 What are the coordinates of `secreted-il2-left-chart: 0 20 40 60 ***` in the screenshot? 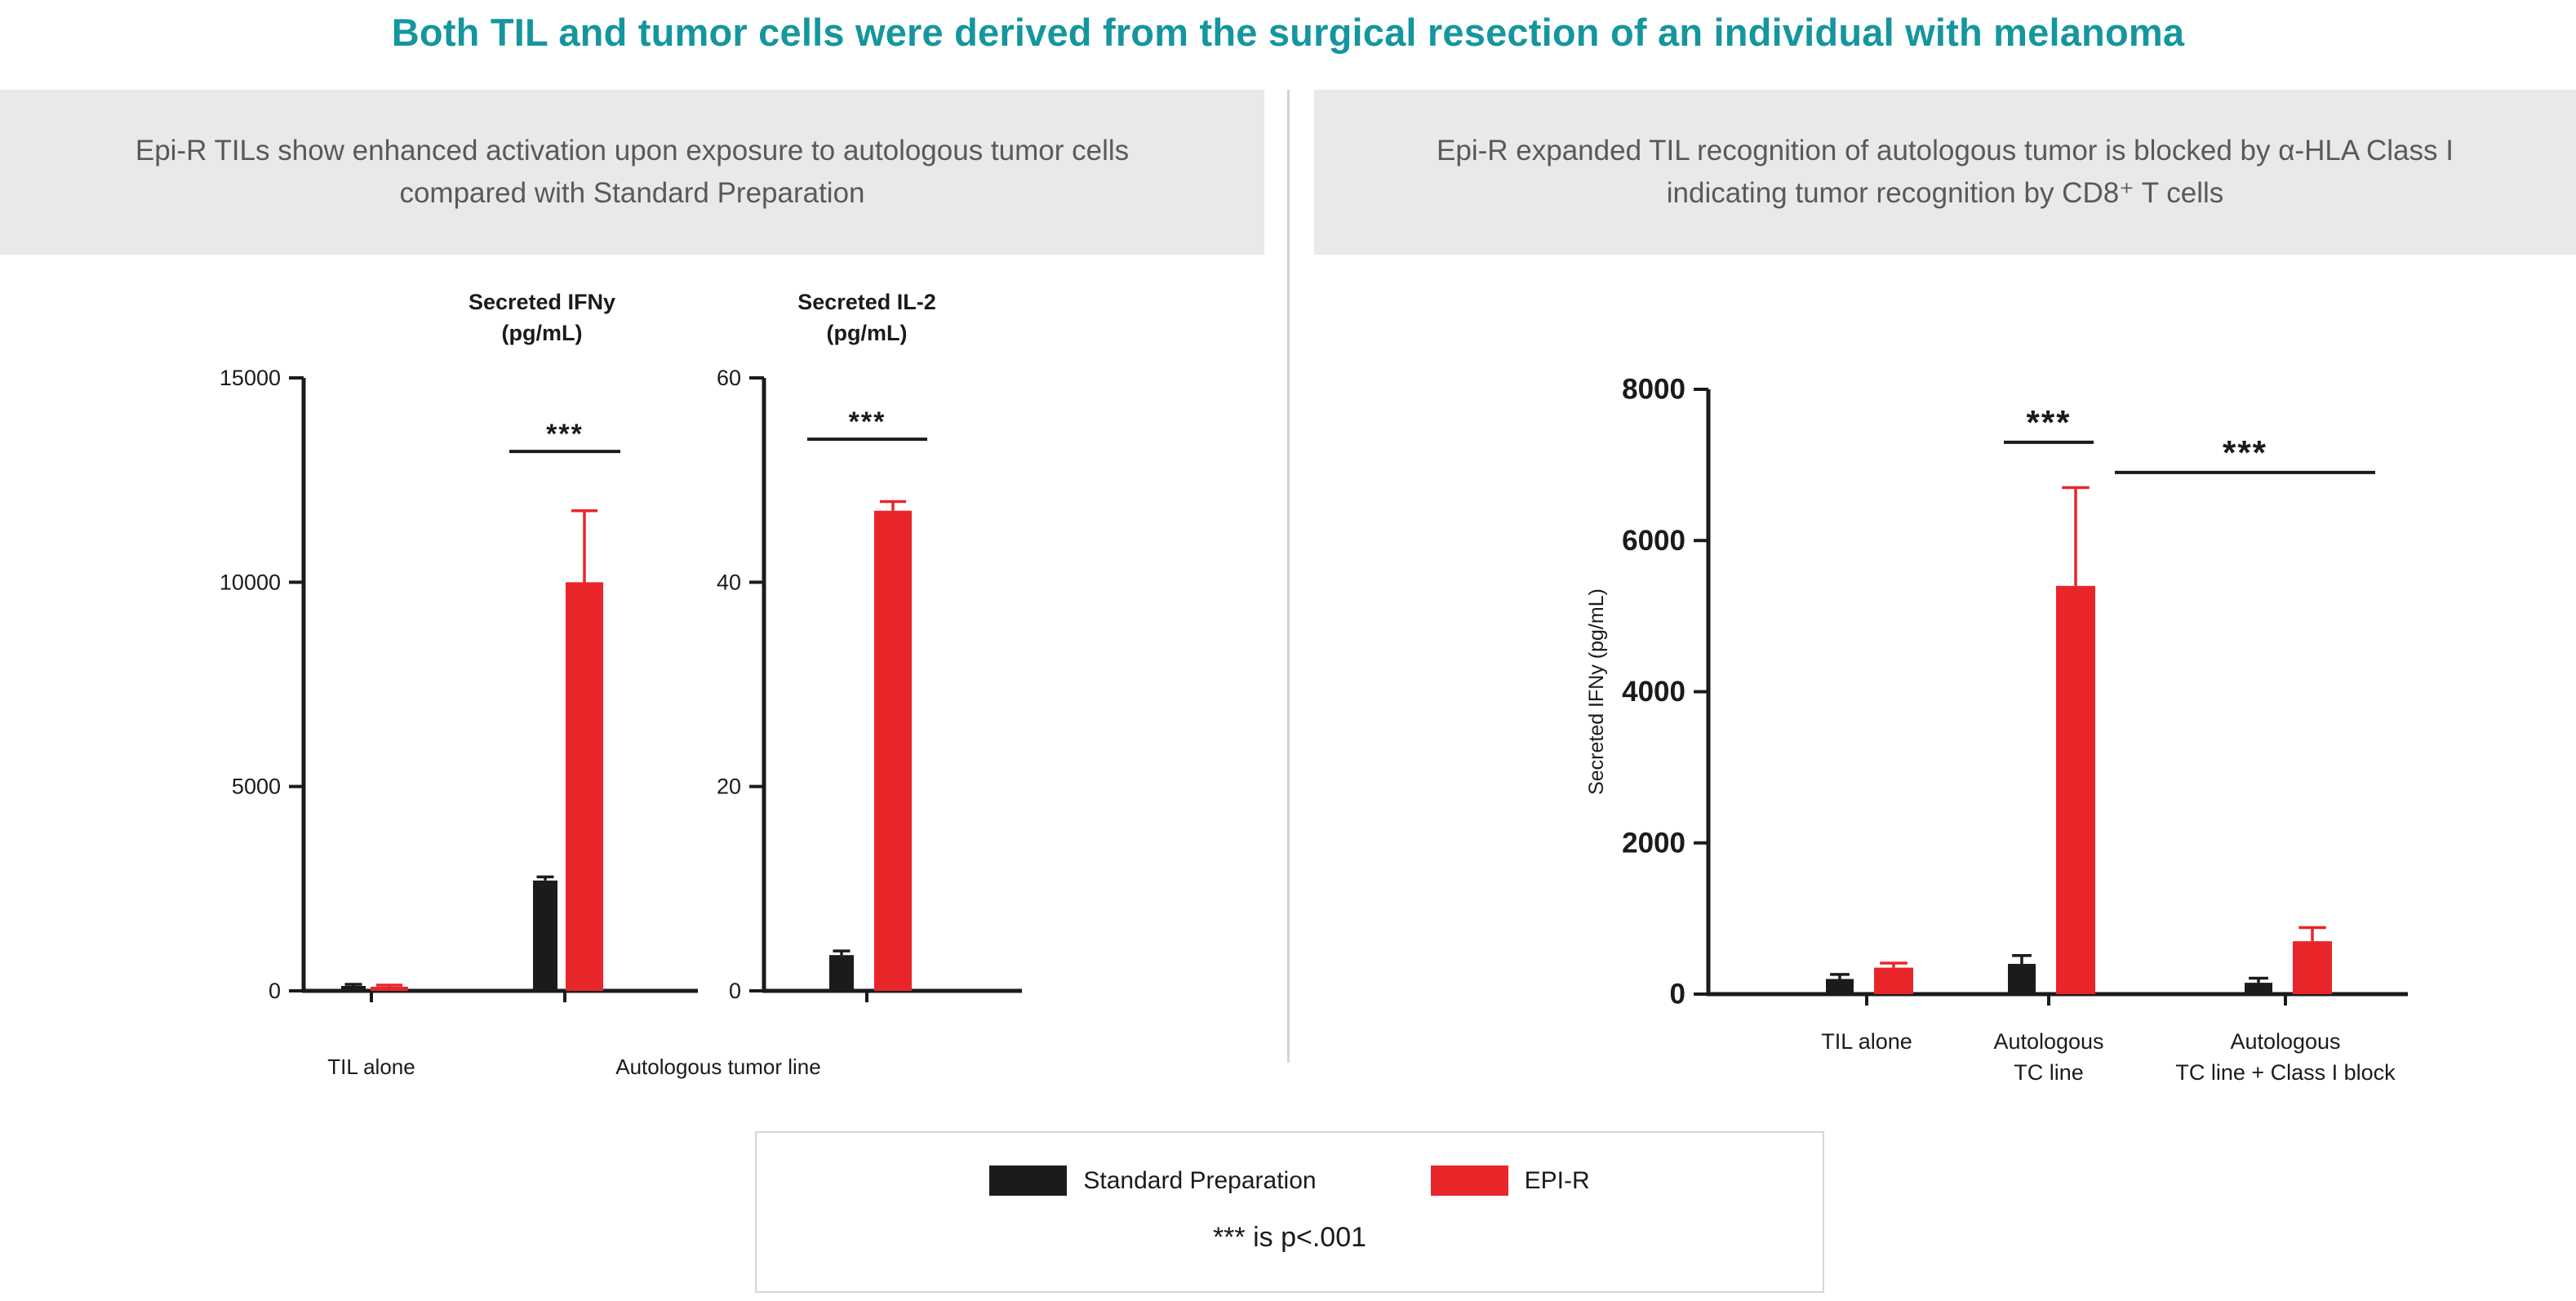 It's located at (869, 684).